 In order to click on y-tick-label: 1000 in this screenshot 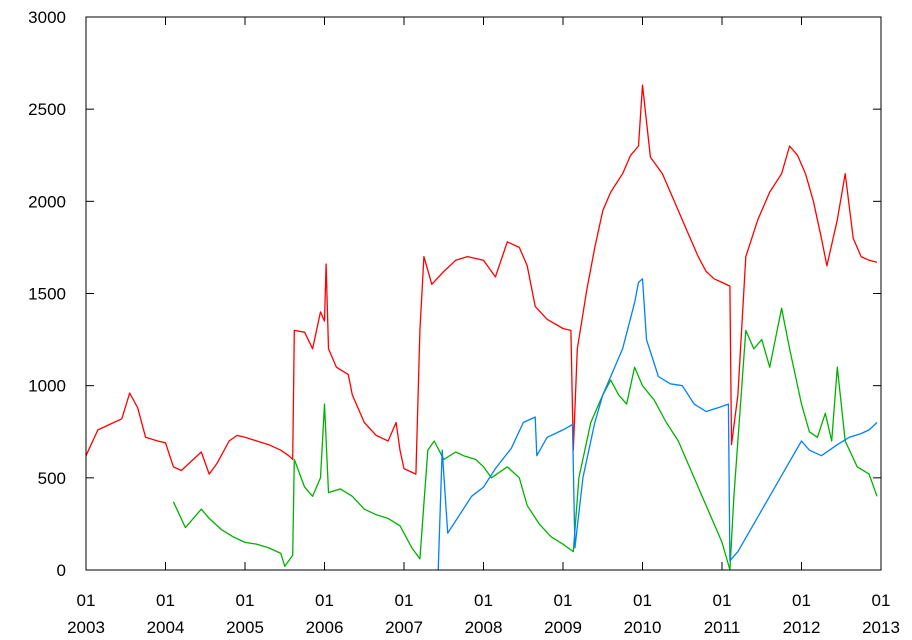, I will do `click(47, 386)`.